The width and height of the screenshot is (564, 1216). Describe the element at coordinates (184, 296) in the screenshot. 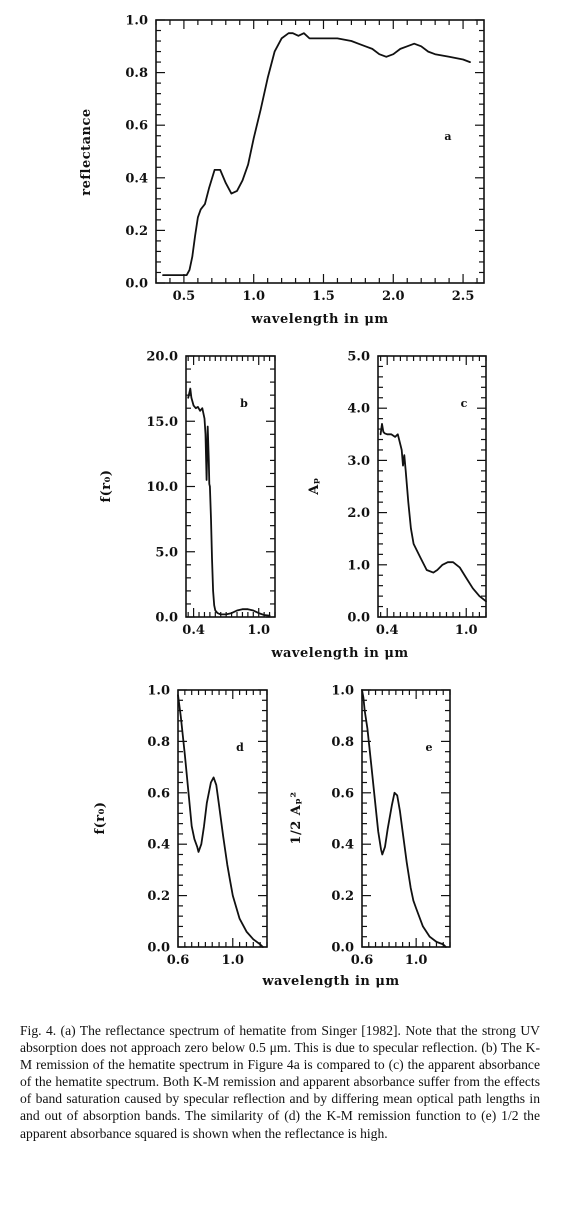

I see `x-tick-label: 0.5` at that location.